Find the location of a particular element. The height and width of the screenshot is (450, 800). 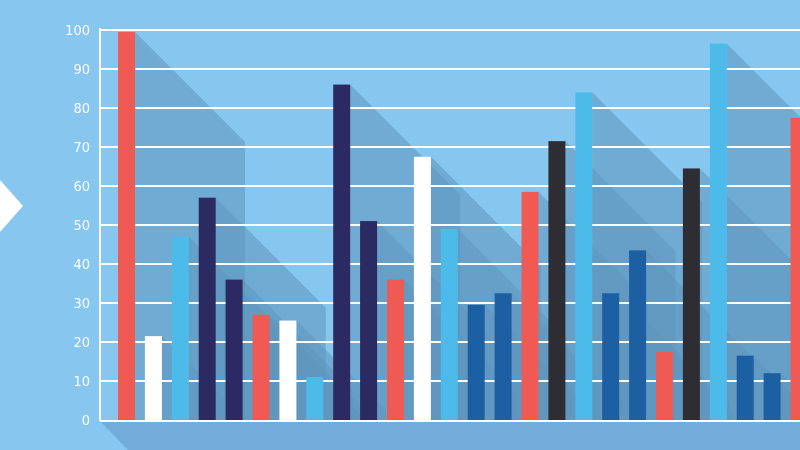

y-tick-label: 30 is located at coordinates (81, 304).